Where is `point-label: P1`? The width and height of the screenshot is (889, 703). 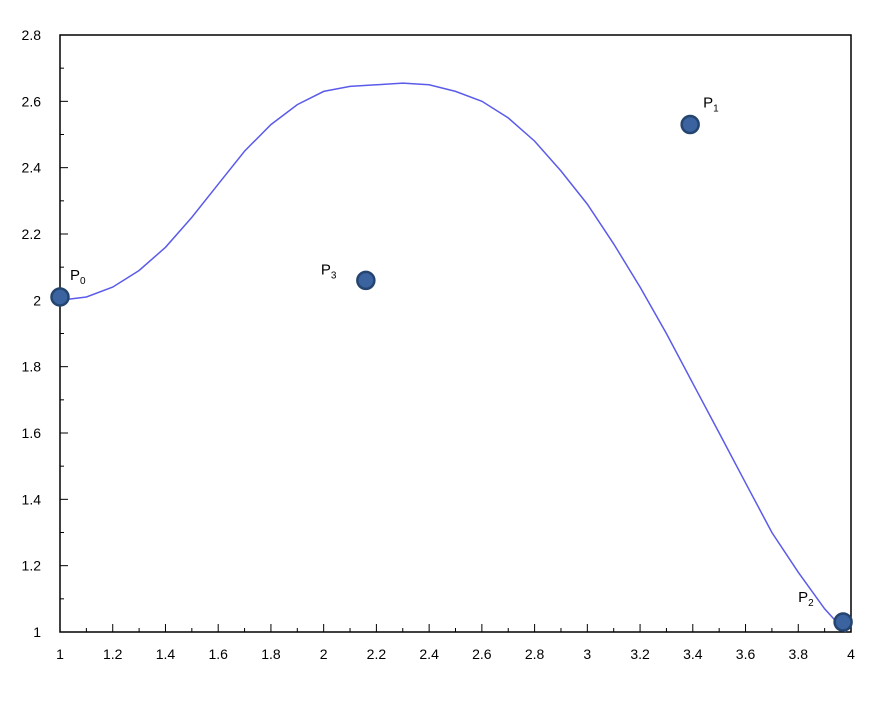 point-label: P1 is located at coordinates (711, 105).